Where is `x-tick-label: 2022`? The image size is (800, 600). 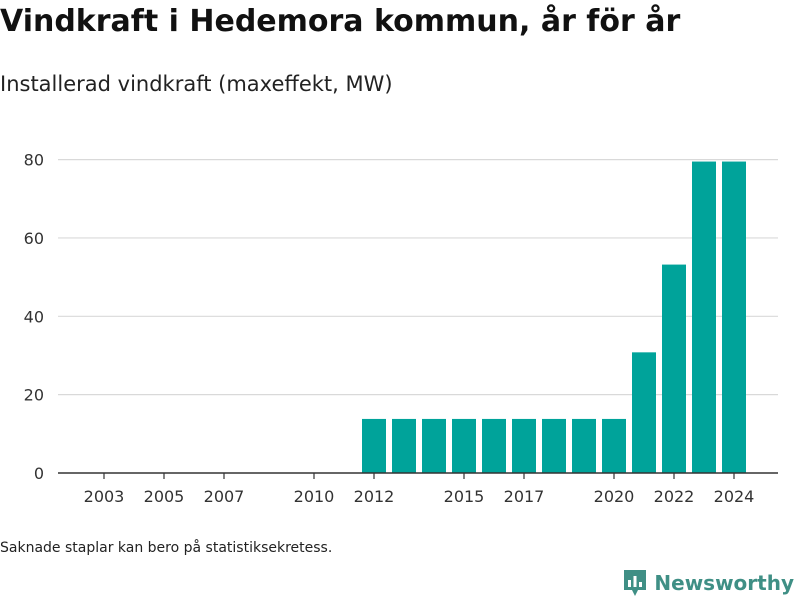
x-tick-label: 2022 is located at coordinates (674, 496).